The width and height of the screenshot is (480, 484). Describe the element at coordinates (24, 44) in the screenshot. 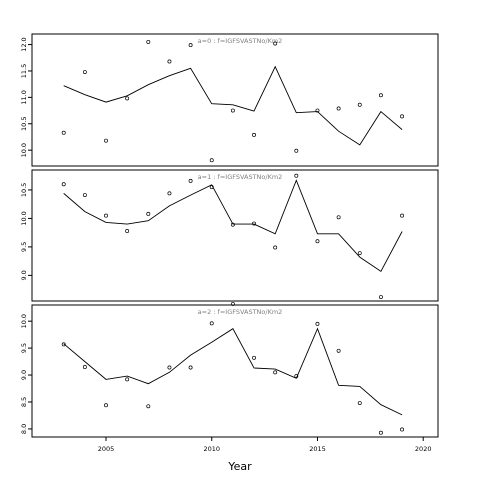

I see `y-tick-label: 12.0` at that location.